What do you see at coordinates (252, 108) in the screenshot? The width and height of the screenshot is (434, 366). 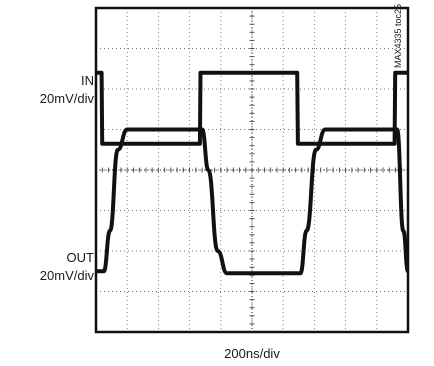 I see `in-trace` at bounding box center [252, 108].